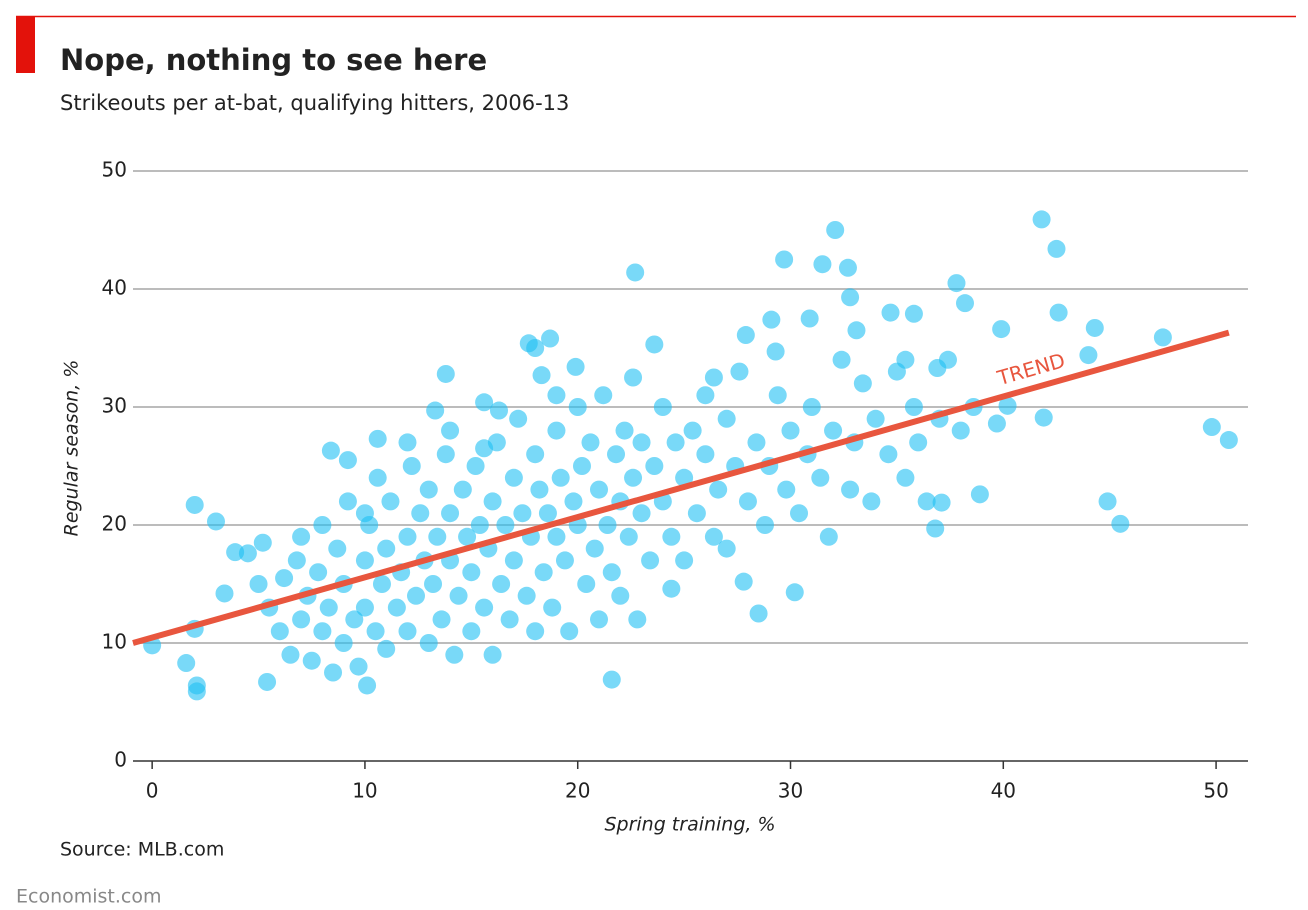 Image resolution: width=1308 pixels, height=910 pixels. What do you see at coordinates (120, 760) in the screenshot?
I see `y-tick-label: 0` at bounding box center [120, 760].